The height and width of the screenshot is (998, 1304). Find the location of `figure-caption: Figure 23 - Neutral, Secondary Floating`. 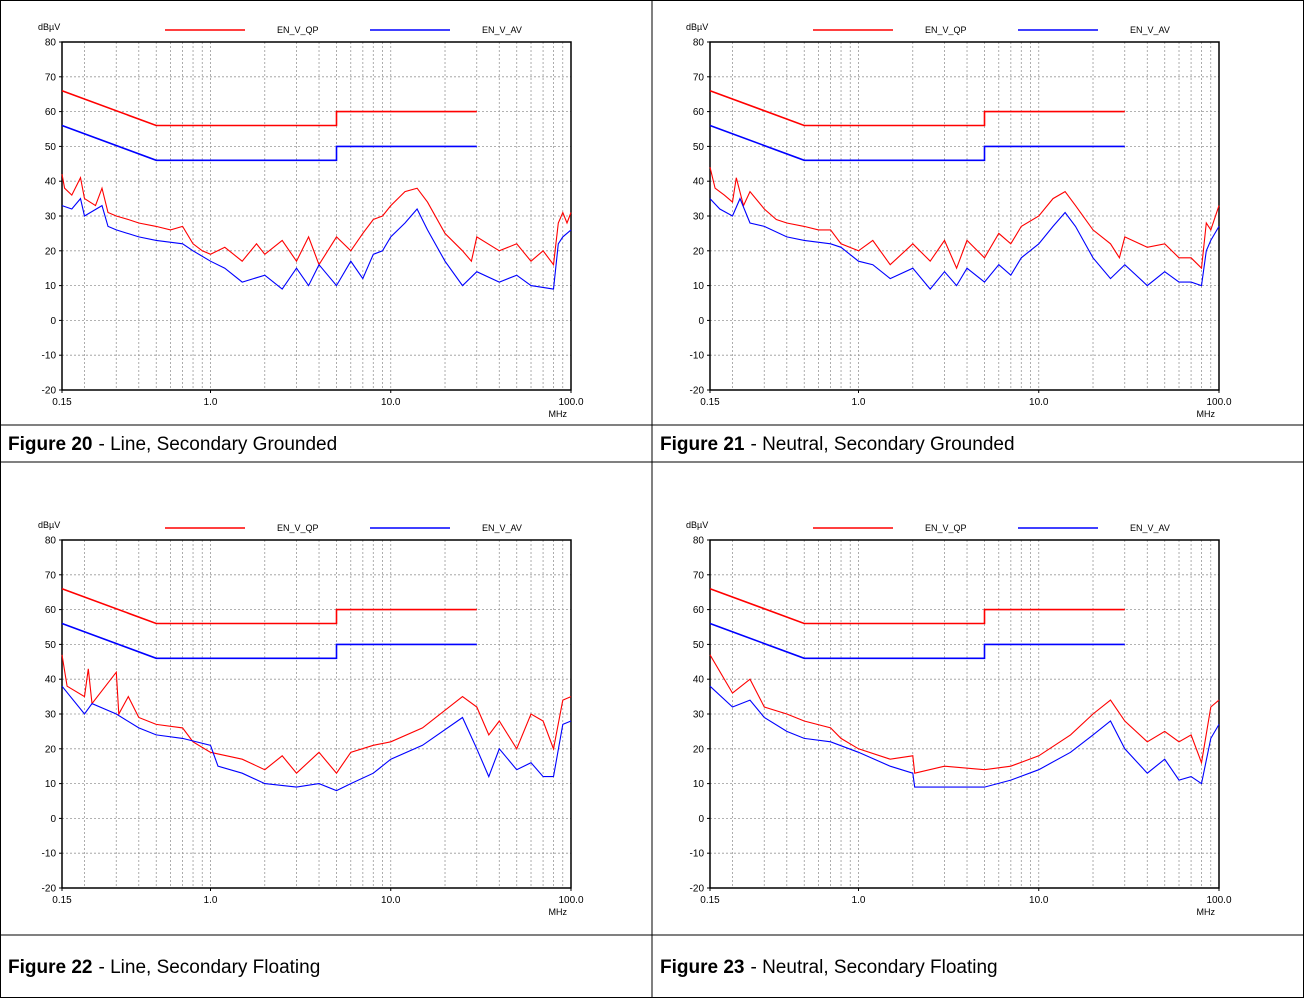

figure-caption: Figure 23 - Neutral, Secondary Floating is located at coordinates (829, 967).